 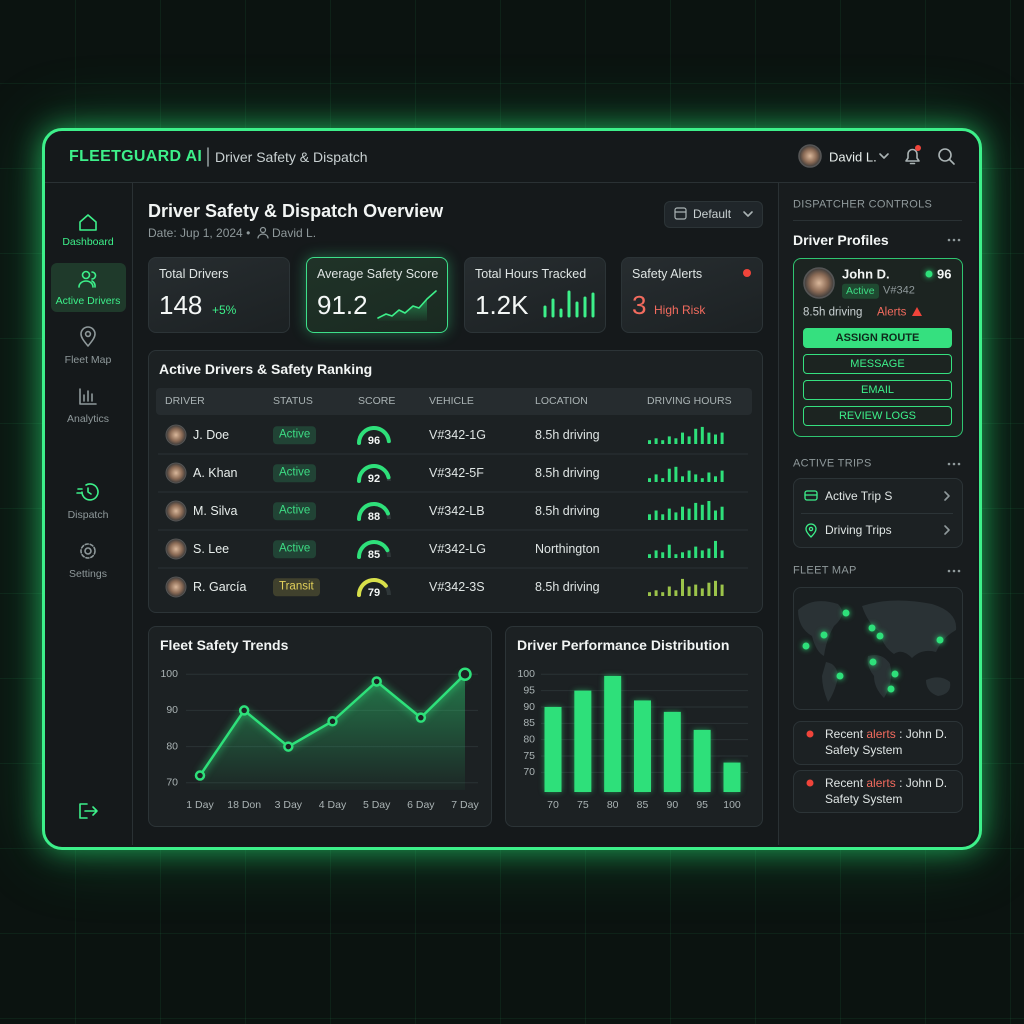 What do you see at coordinates (199, 233) in the screenshot?
I see `date: Date: Jup 1, 2024 •` at bounding box center [199, 233].